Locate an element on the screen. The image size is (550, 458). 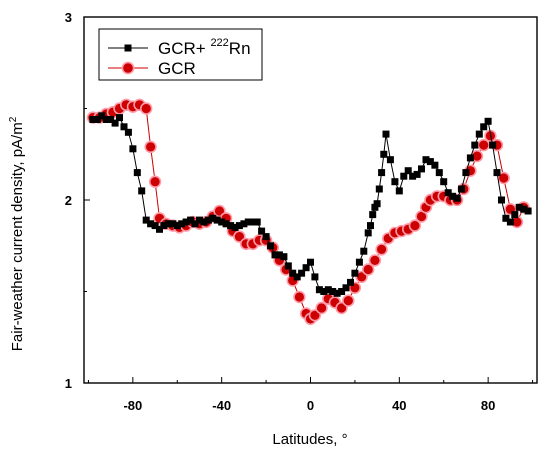
x-tick-label: -40 is located at coordinates (221, 405).